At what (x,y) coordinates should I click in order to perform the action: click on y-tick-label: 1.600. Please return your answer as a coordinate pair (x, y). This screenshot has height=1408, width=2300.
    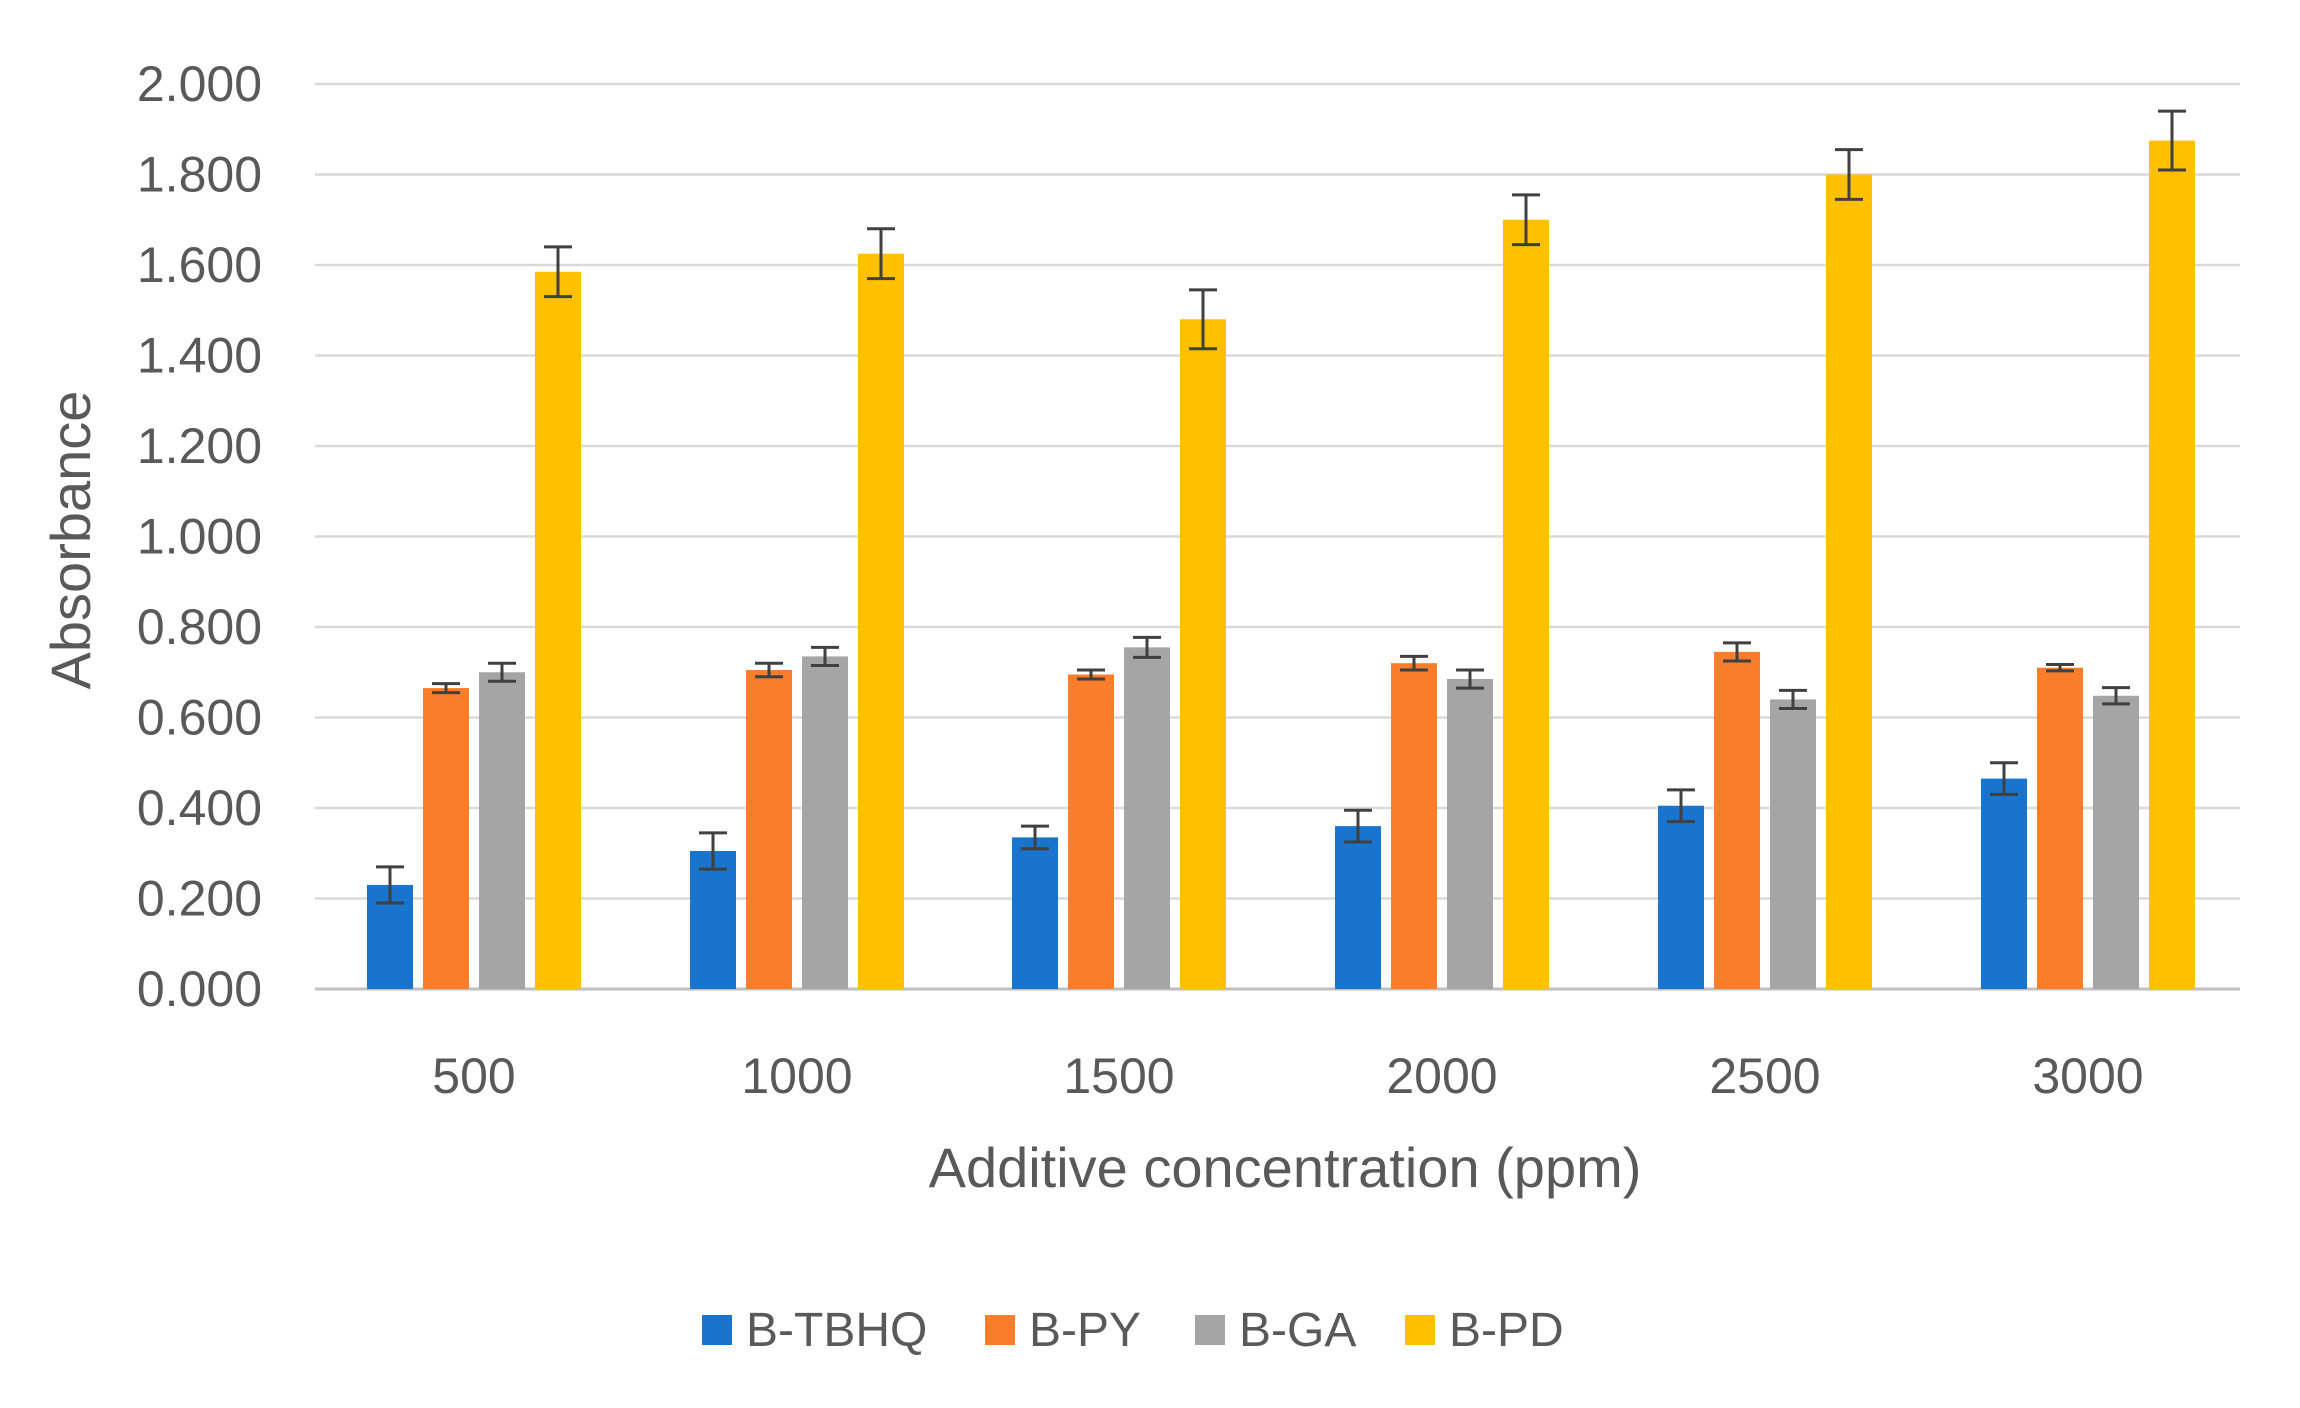
    Looking at the image, I should click on (199, 265).